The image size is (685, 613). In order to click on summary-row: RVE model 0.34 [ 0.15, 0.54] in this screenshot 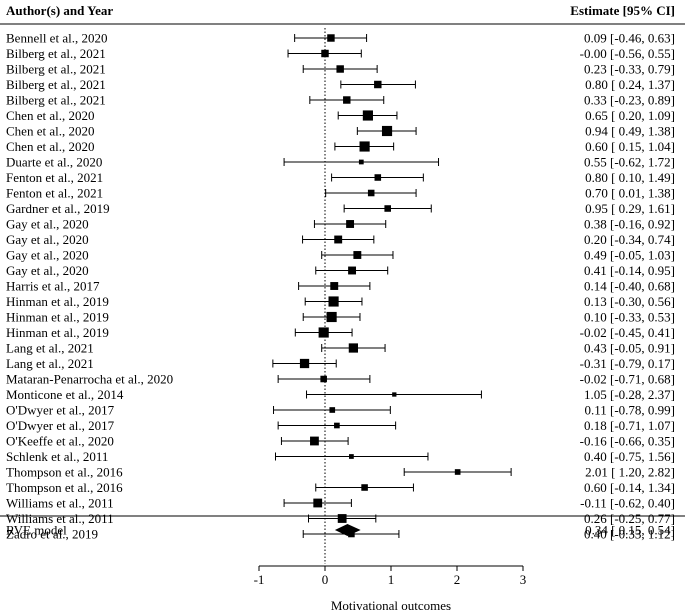, I will do `click(340, 530)`.